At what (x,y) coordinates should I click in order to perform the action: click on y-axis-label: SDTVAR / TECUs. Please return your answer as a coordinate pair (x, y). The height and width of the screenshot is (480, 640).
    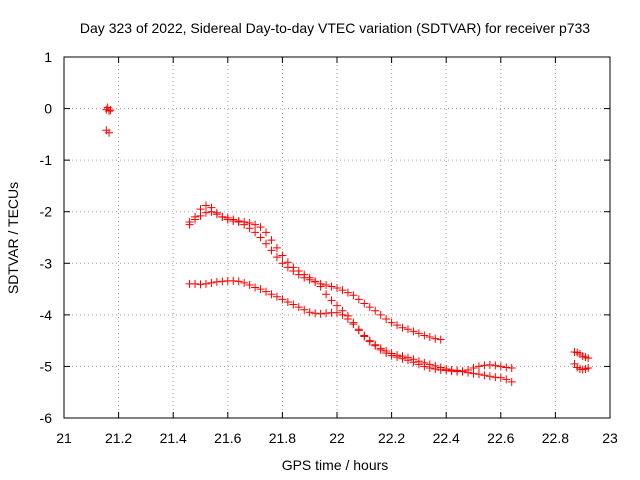
    Looking at the image, I should click on (13, 238).